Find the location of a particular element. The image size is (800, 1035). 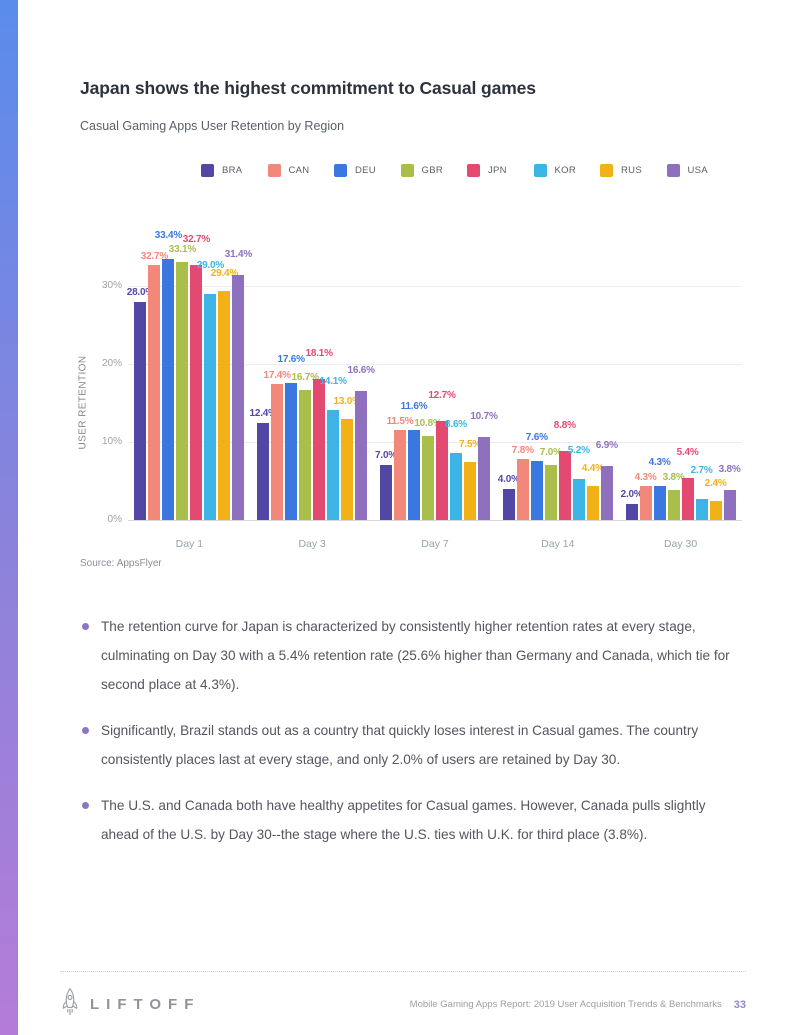

legend-label: GBR is located at coordinates (432, 170).